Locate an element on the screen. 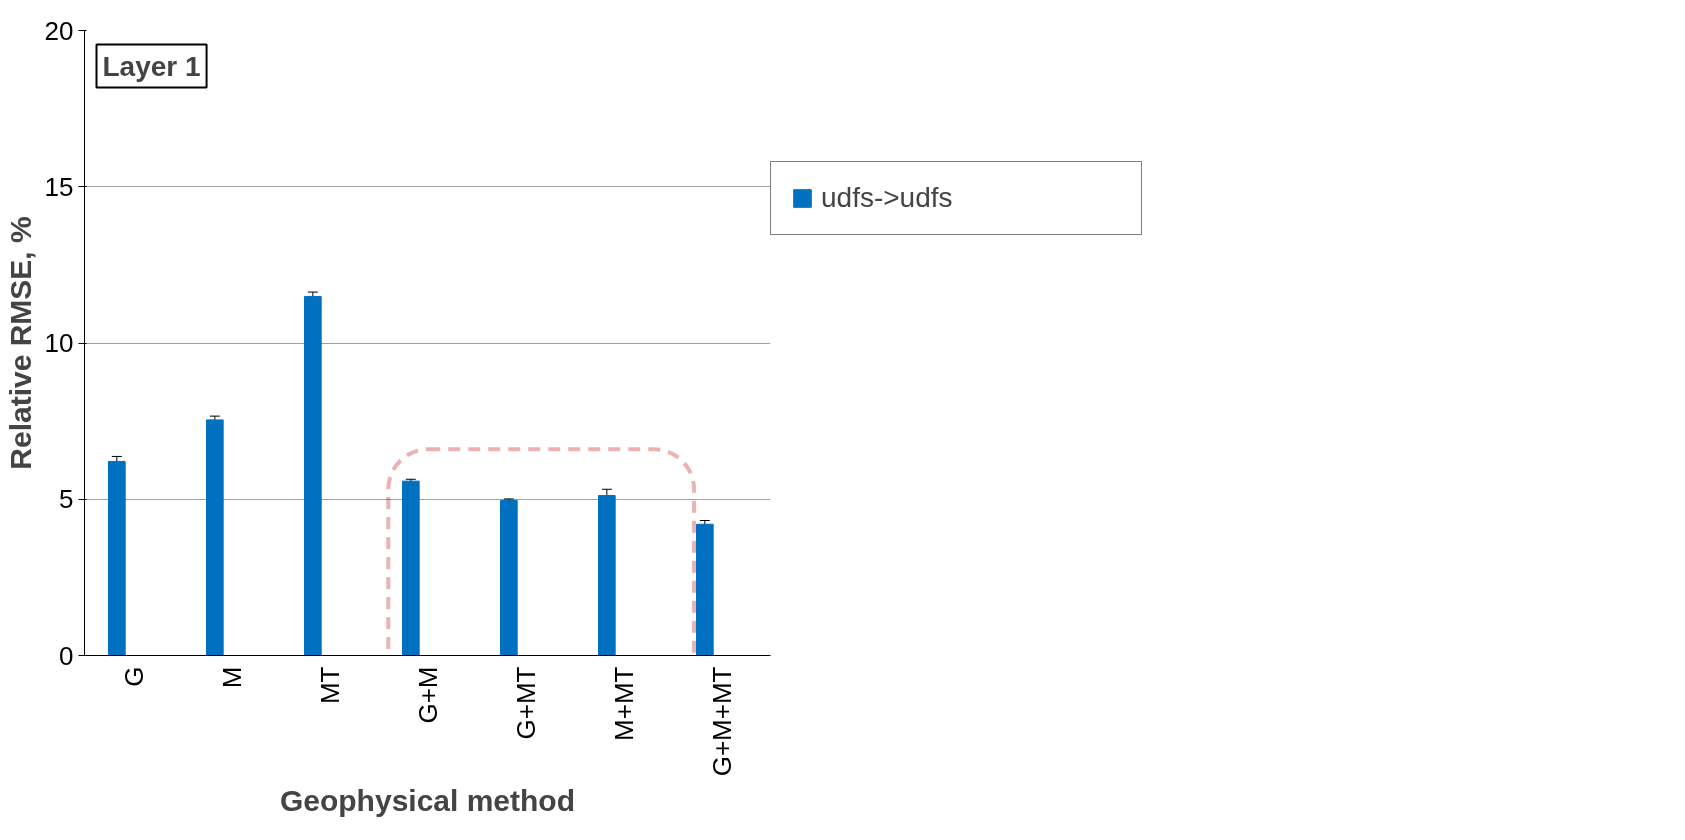 This screenshot has height=840, width=1685. annotation: Layer 1 is located at coordinates (151, 66).